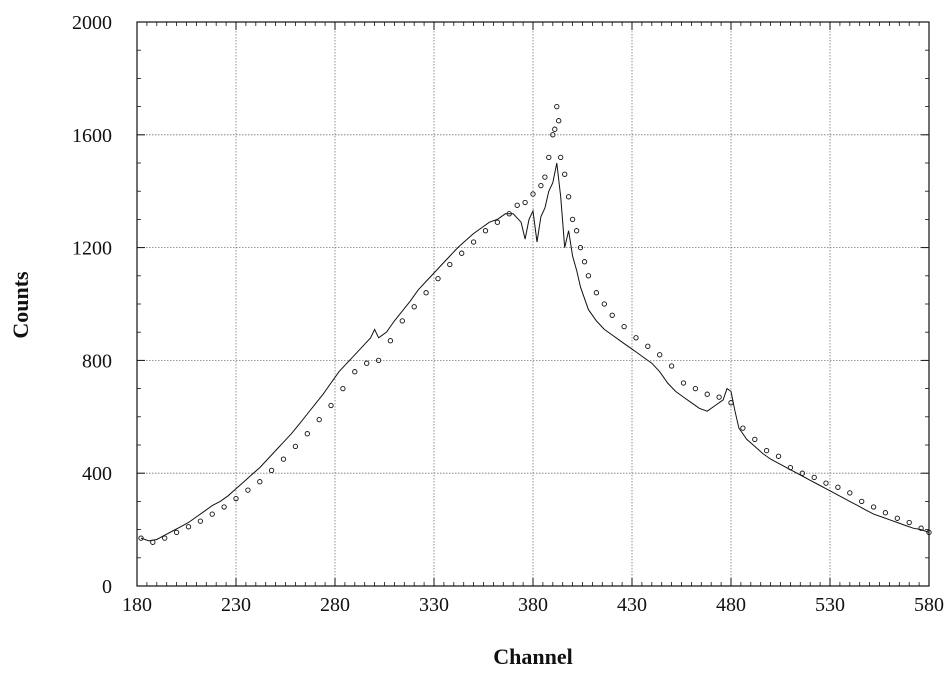  I want to click on x-tick-labels: 180 230 280 330 380 430 480 530 580, so click(533, 605).